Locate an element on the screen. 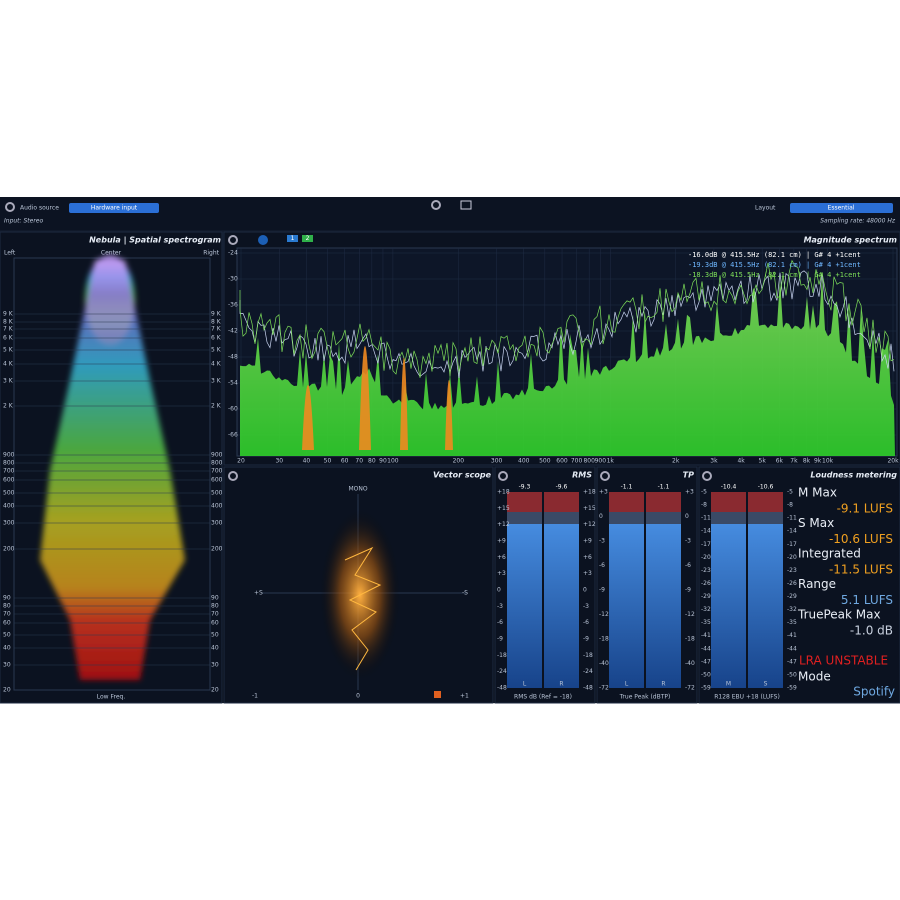 Image resolution: width=900 pixels, height=900 pixels. freq-label: 4 K is located at coordinates (8, 364).